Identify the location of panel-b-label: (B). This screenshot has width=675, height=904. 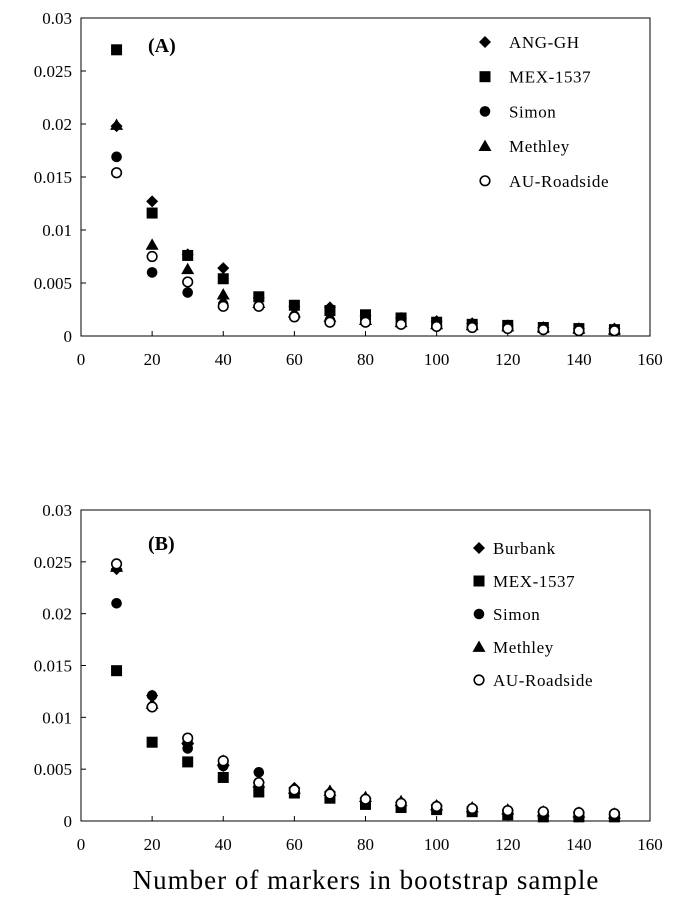
(161, 544).